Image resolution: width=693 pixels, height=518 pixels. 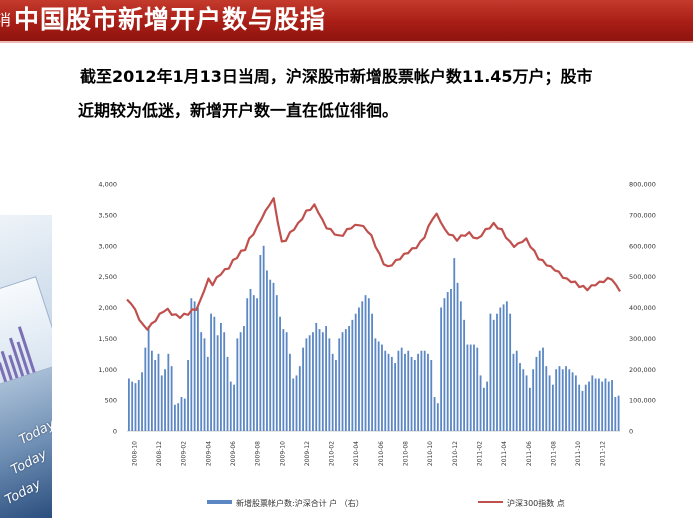 What do you see at coordinates (107, 215) in the screenshot?
I see `left-tick-label: 3,500` at bounding box center [107, 215].